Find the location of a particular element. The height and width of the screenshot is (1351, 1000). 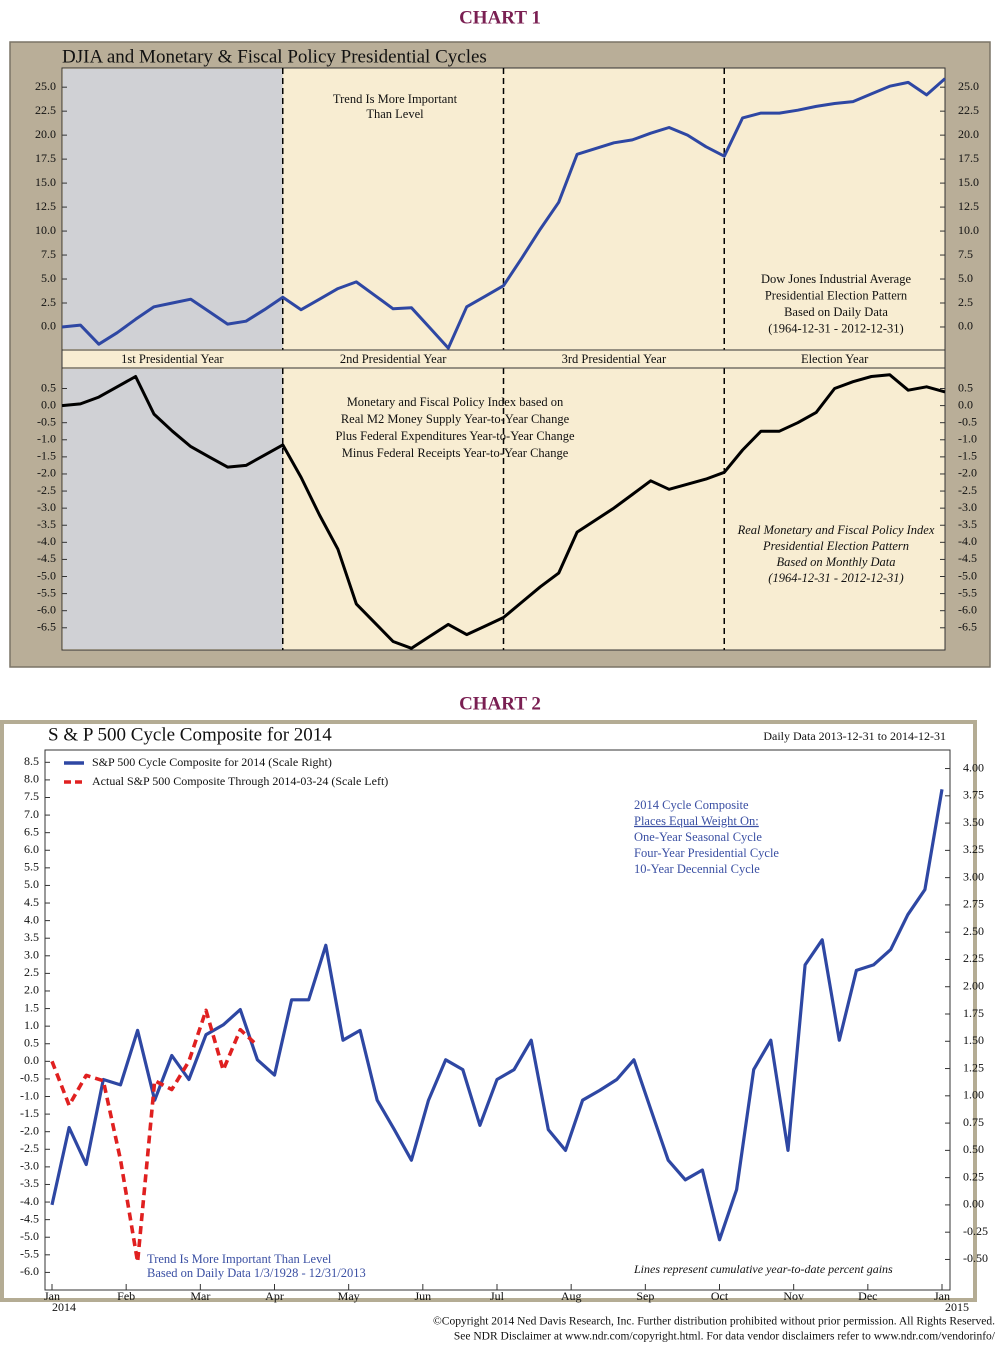

y-tick-label: -6.0 is located at coordinates (29, 1271).